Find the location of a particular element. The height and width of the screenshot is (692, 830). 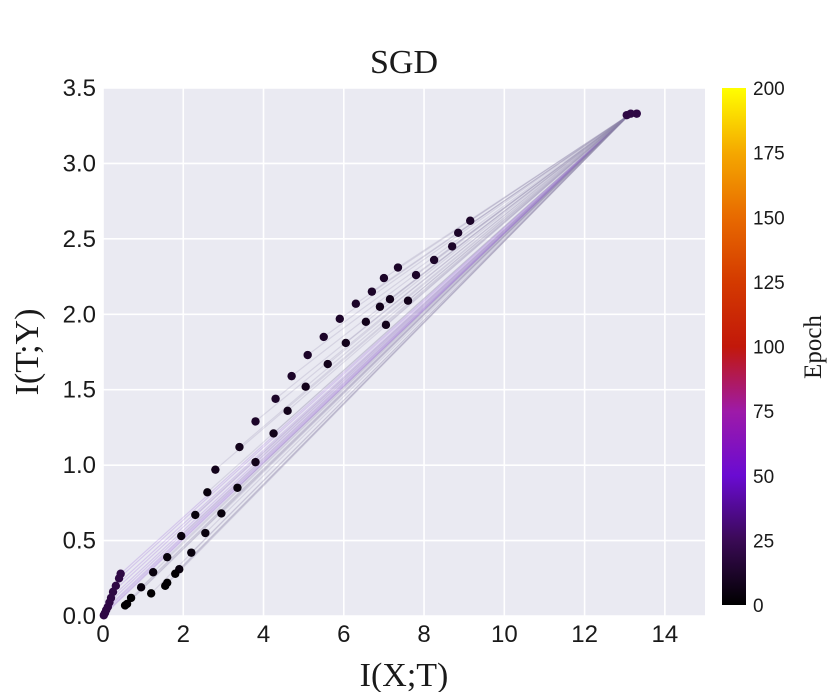

colorbar-tick-label: 0 is located at coordinates (758, 606).